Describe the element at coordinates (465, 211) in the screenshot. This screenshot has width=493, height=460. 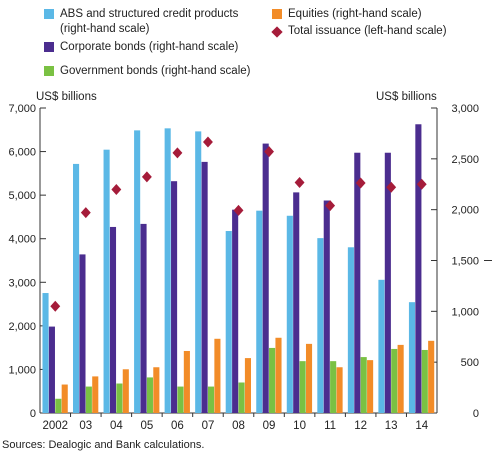
I see `right-tick-label: 2,000` at that location.